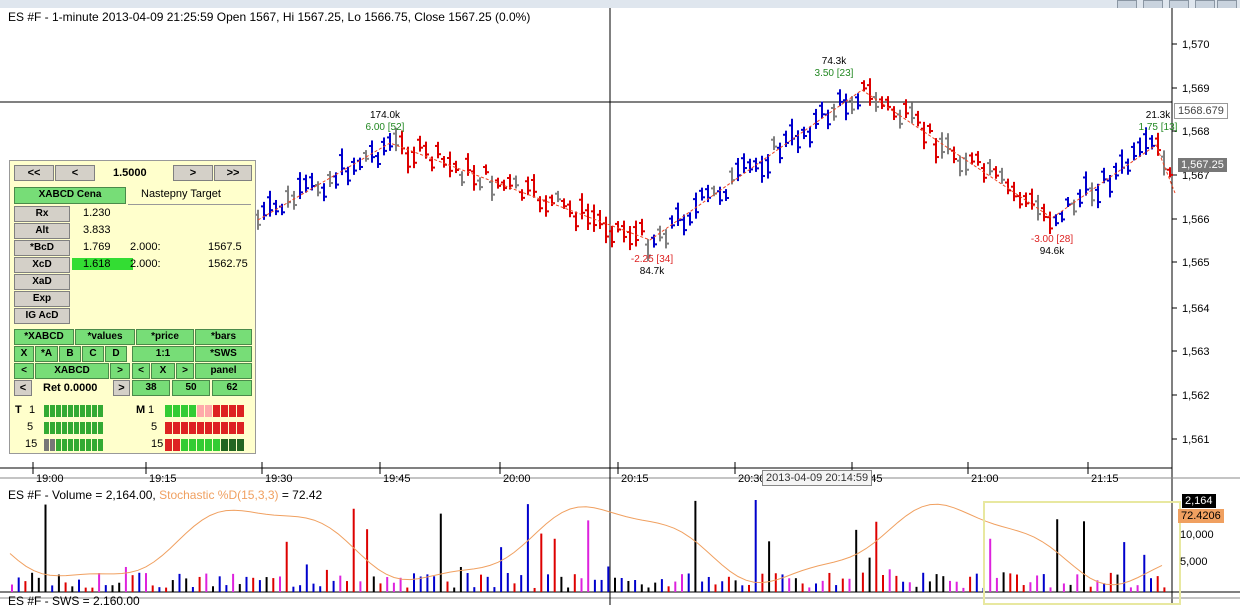 The height and width of the screenshot is (605, 1240). I want to click on swing-volume-label: 174.0k, so click(385, 115).